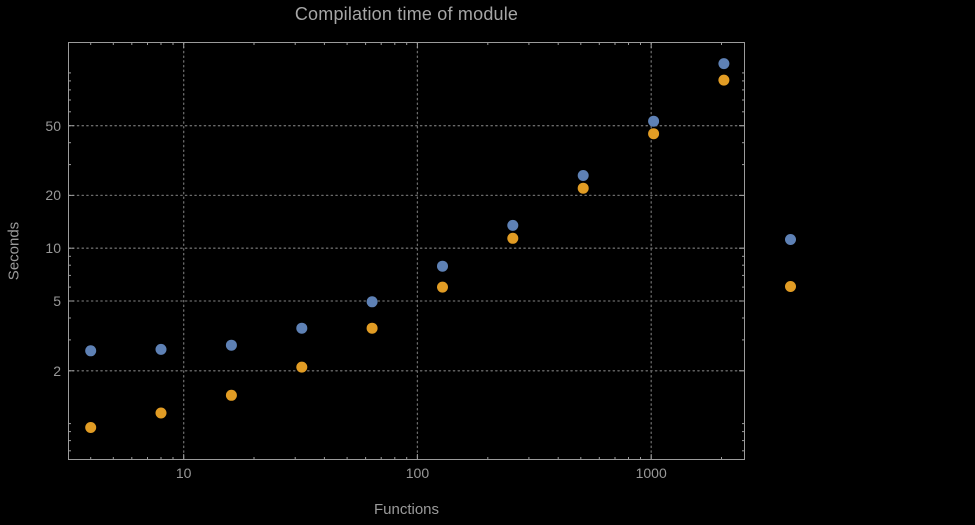 Image resolution: width=975 pixels, height=525 pixels. What do you see at coordinates (406, 509) in the screenshot?
I see `x-axis-label: Functions` at bounding box center [406, 509].